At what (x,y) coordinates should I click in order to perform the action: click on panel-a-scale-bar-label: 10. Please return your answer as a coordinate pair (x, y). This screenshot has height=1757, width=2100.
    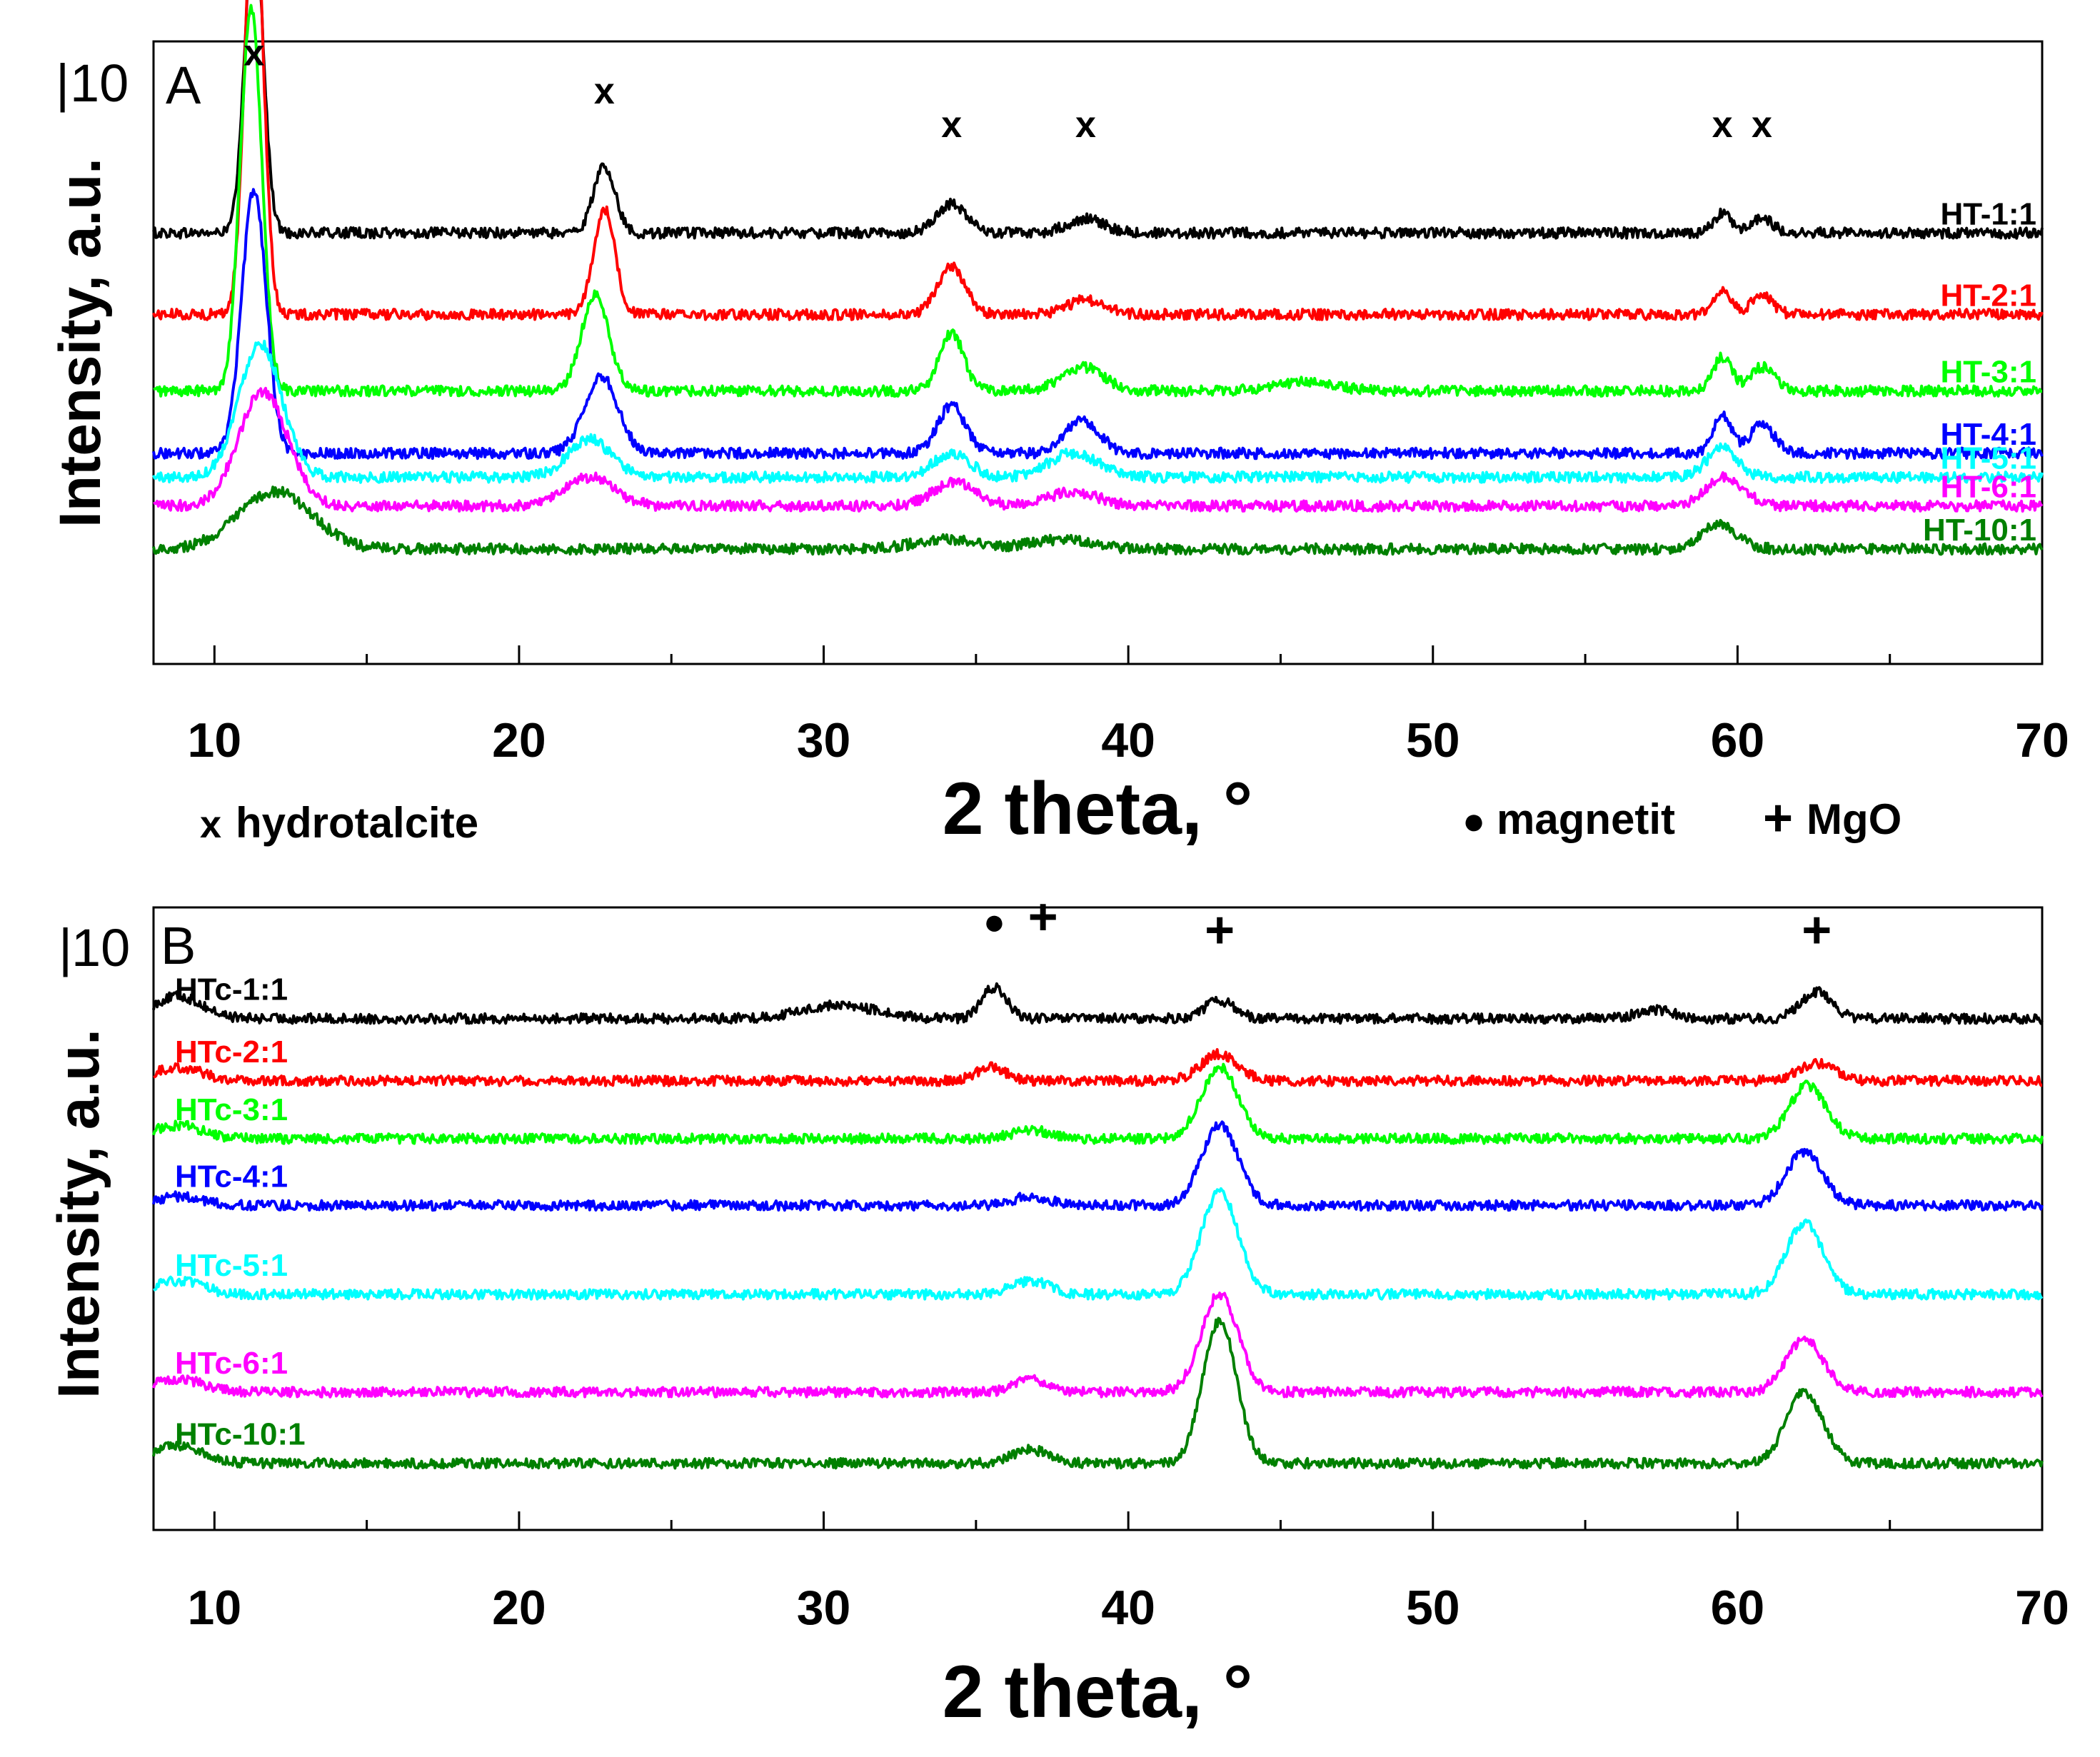
    Looking at the image, I should click on (99, 83).